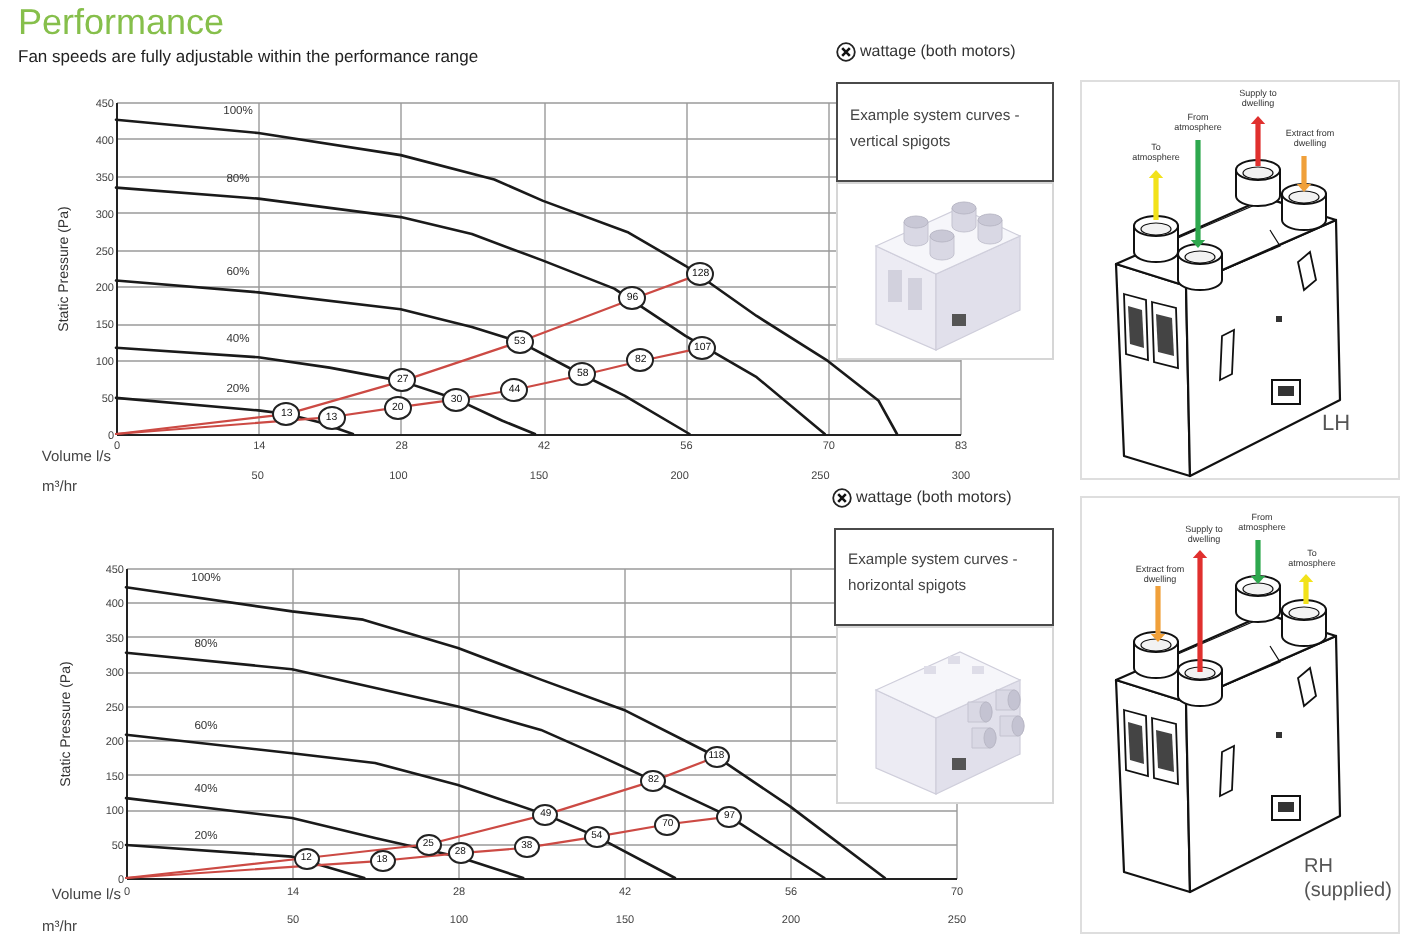 The height and width of the screenshot is (946, 1426). What do you see at coordinates (121, 23) in the screenshot?
I see `chart-title: Performance` at bounding box center [121, 23].